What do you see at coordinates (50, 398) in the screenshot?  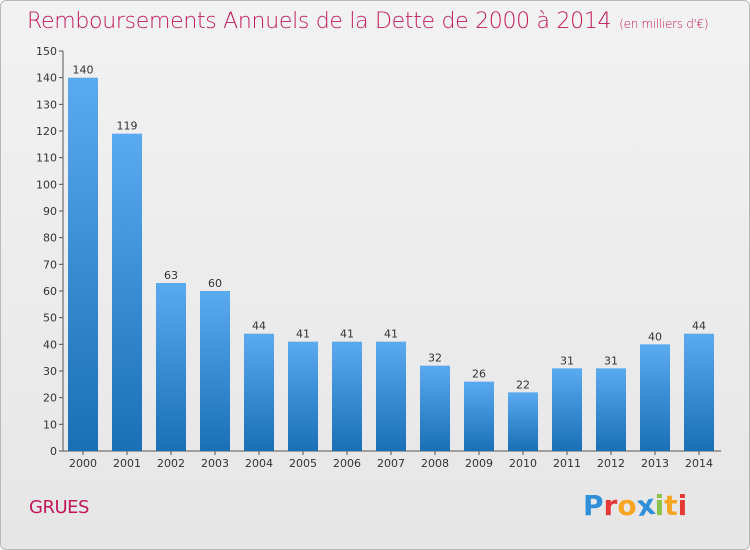 I see `y-tick-label: 20` at bounding box center [50, 398].